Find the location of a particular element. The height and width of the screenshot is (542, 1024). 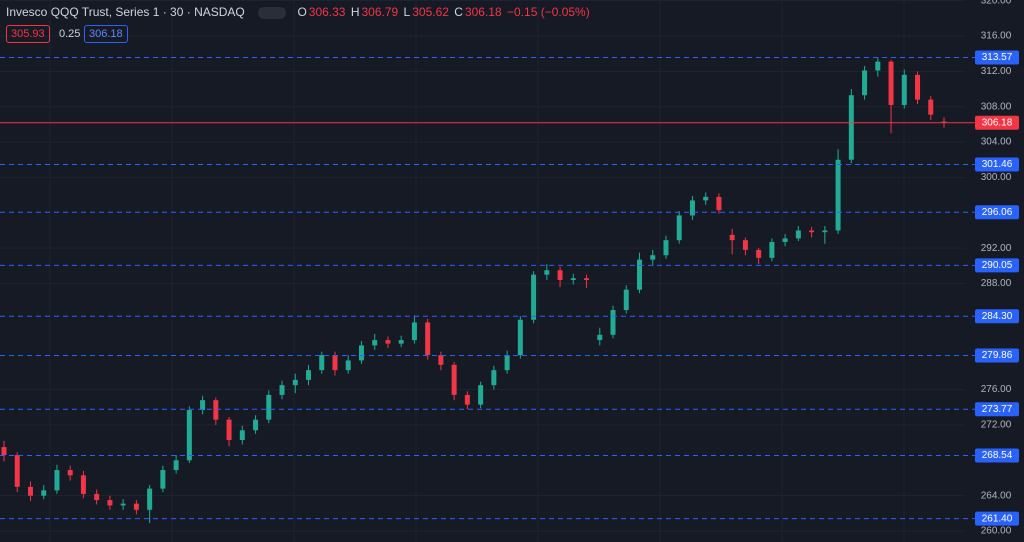

y-tick-label: 320.00 is located at coordinates (996, 3).